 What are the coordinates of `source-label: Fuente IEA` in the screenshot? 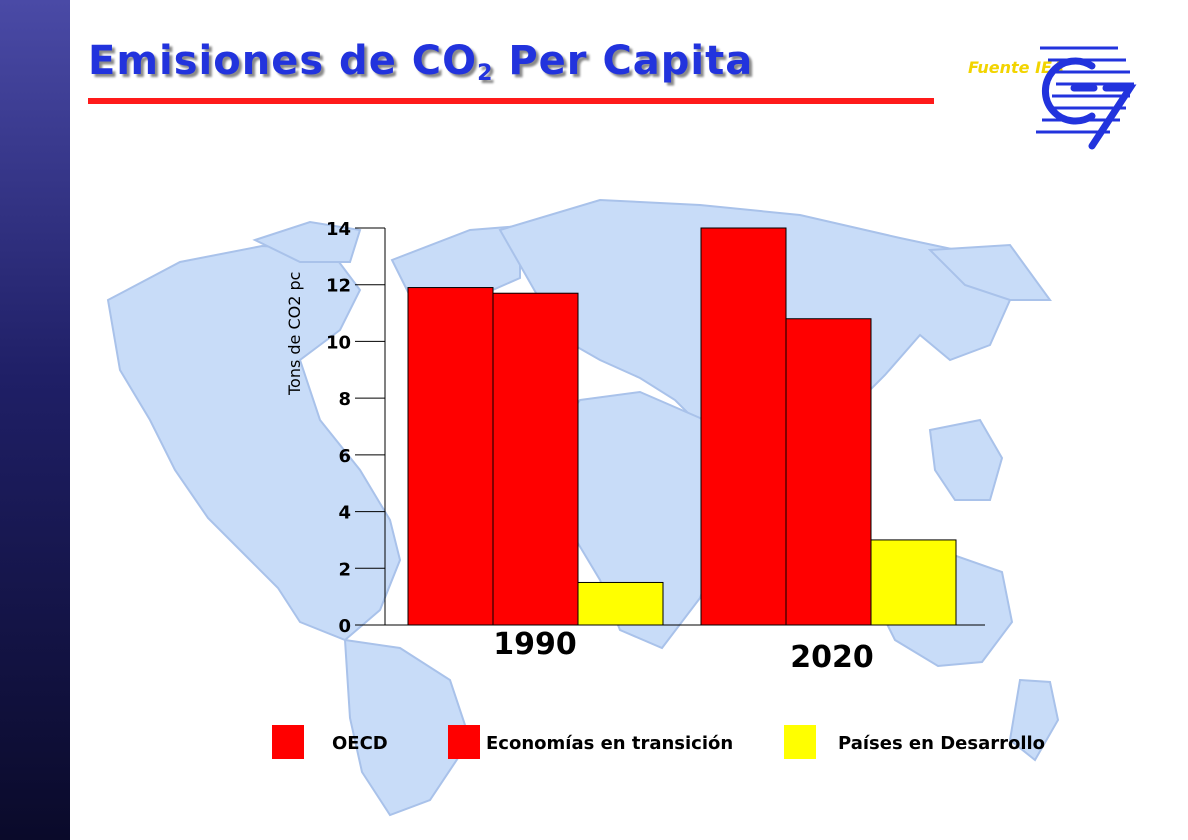 It's located at (1016, 67).